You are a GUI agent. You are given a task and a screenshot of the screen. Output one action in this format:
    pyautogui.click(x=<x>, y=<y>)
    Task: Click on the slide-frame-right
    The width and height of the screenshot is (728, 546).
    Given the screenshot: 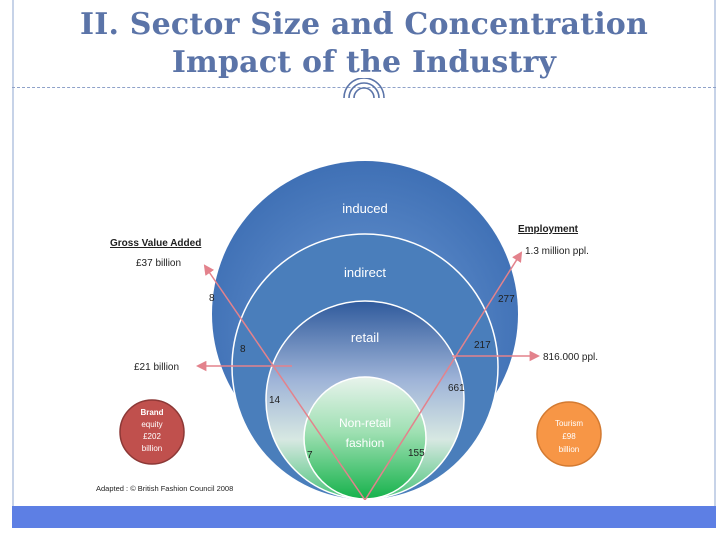 What is the action you would take?
    pyautogui.click(x=715, y=253)
    